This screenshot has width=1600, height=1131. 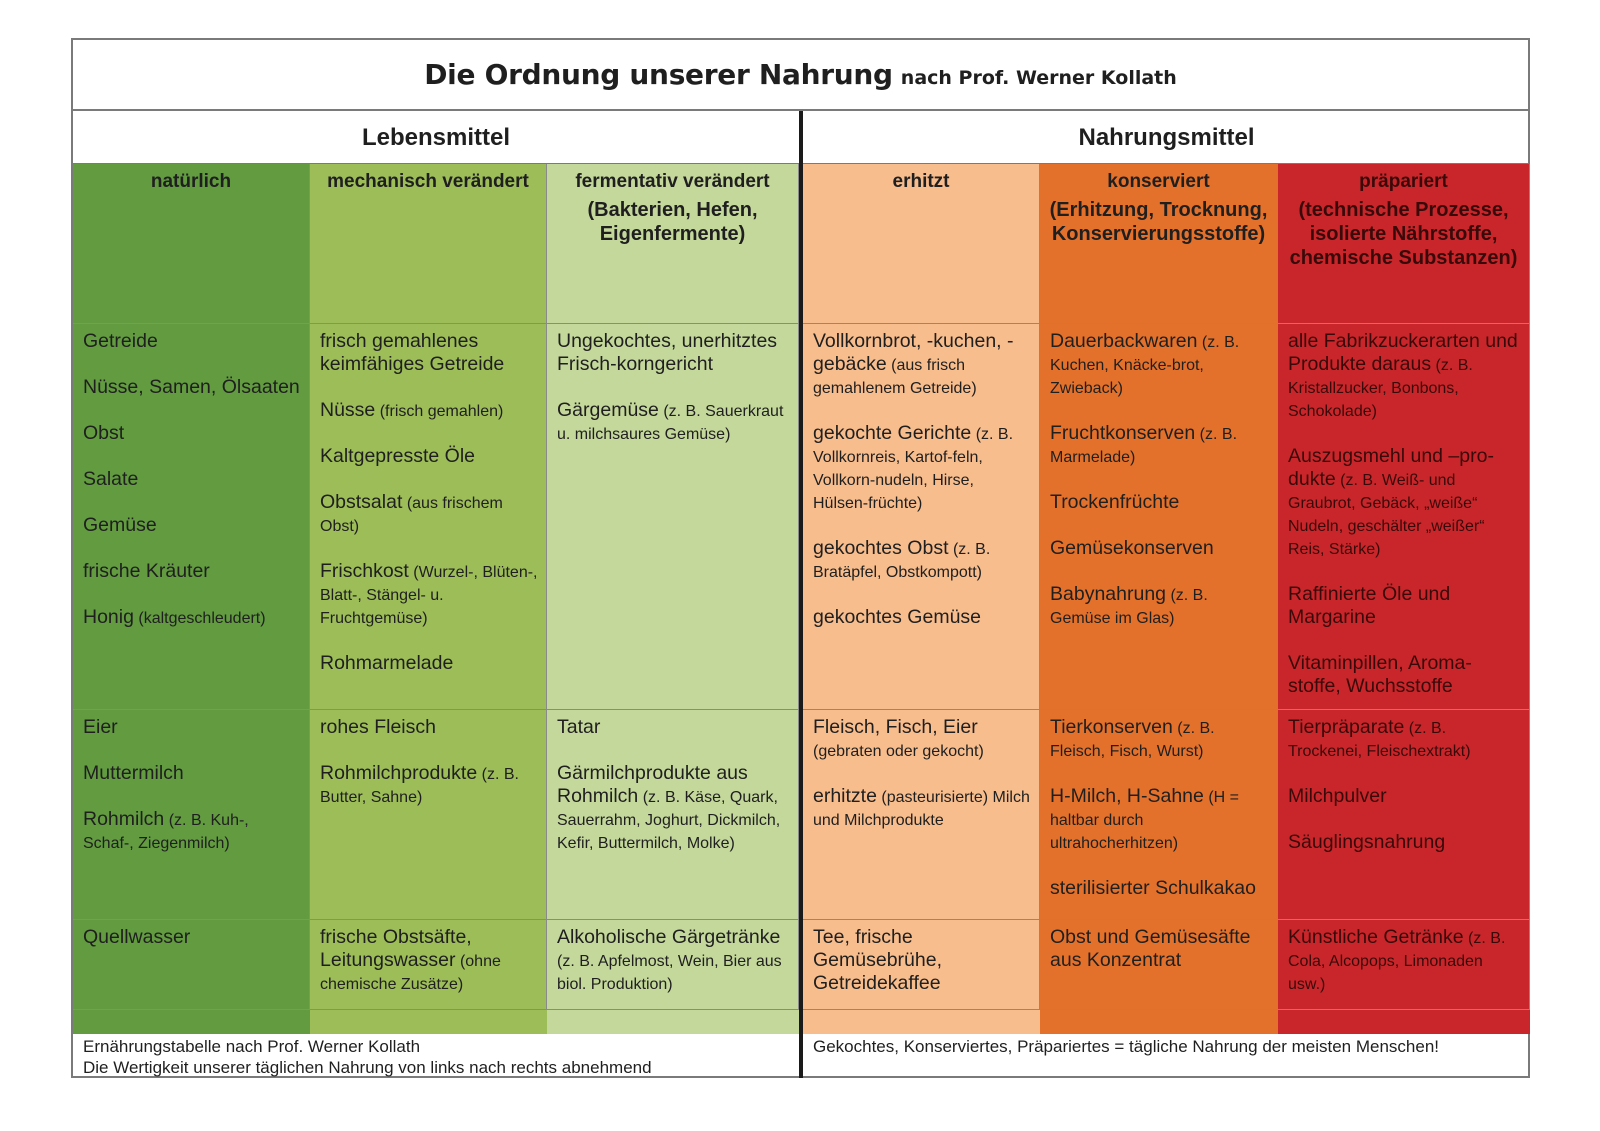 I want to click on cell-drinks-erhitzt: Tee, frische Gemüsebrühe, Getreidekaffee, so click(x=921, y=965).